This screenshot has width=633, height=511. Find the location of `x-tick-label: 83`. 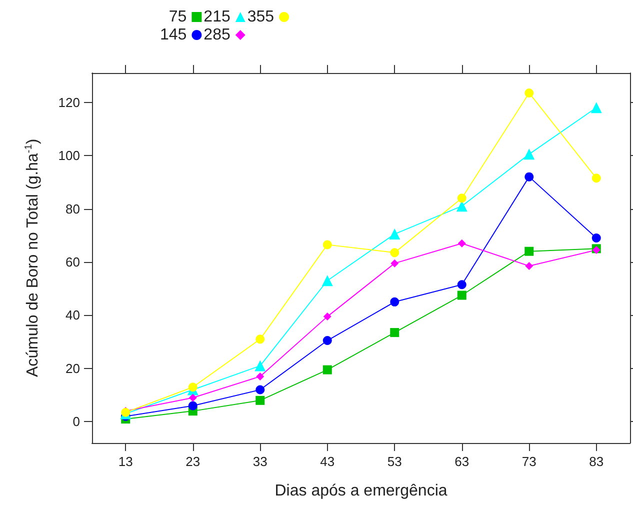

x-tick-label: 83 is located at coordinates (596, 461).